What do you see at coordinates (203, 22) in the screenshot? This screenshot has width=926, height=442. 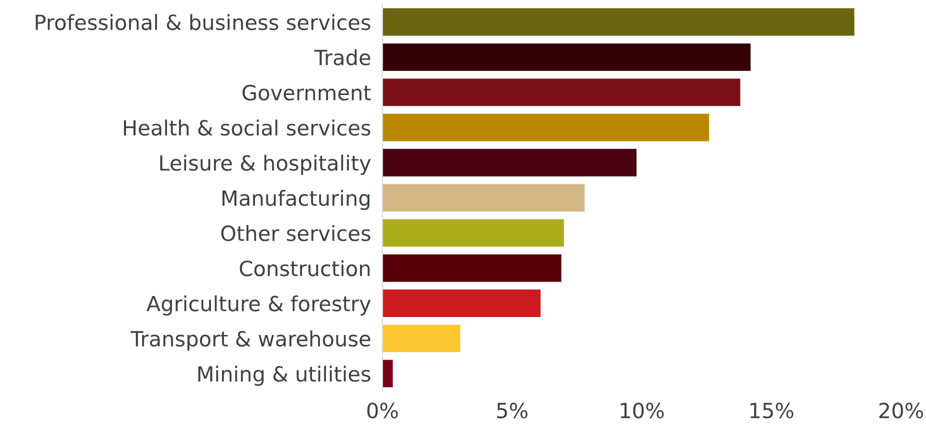 I see `y-tick-label: Professional & business services` at bounding box center [203, 22].